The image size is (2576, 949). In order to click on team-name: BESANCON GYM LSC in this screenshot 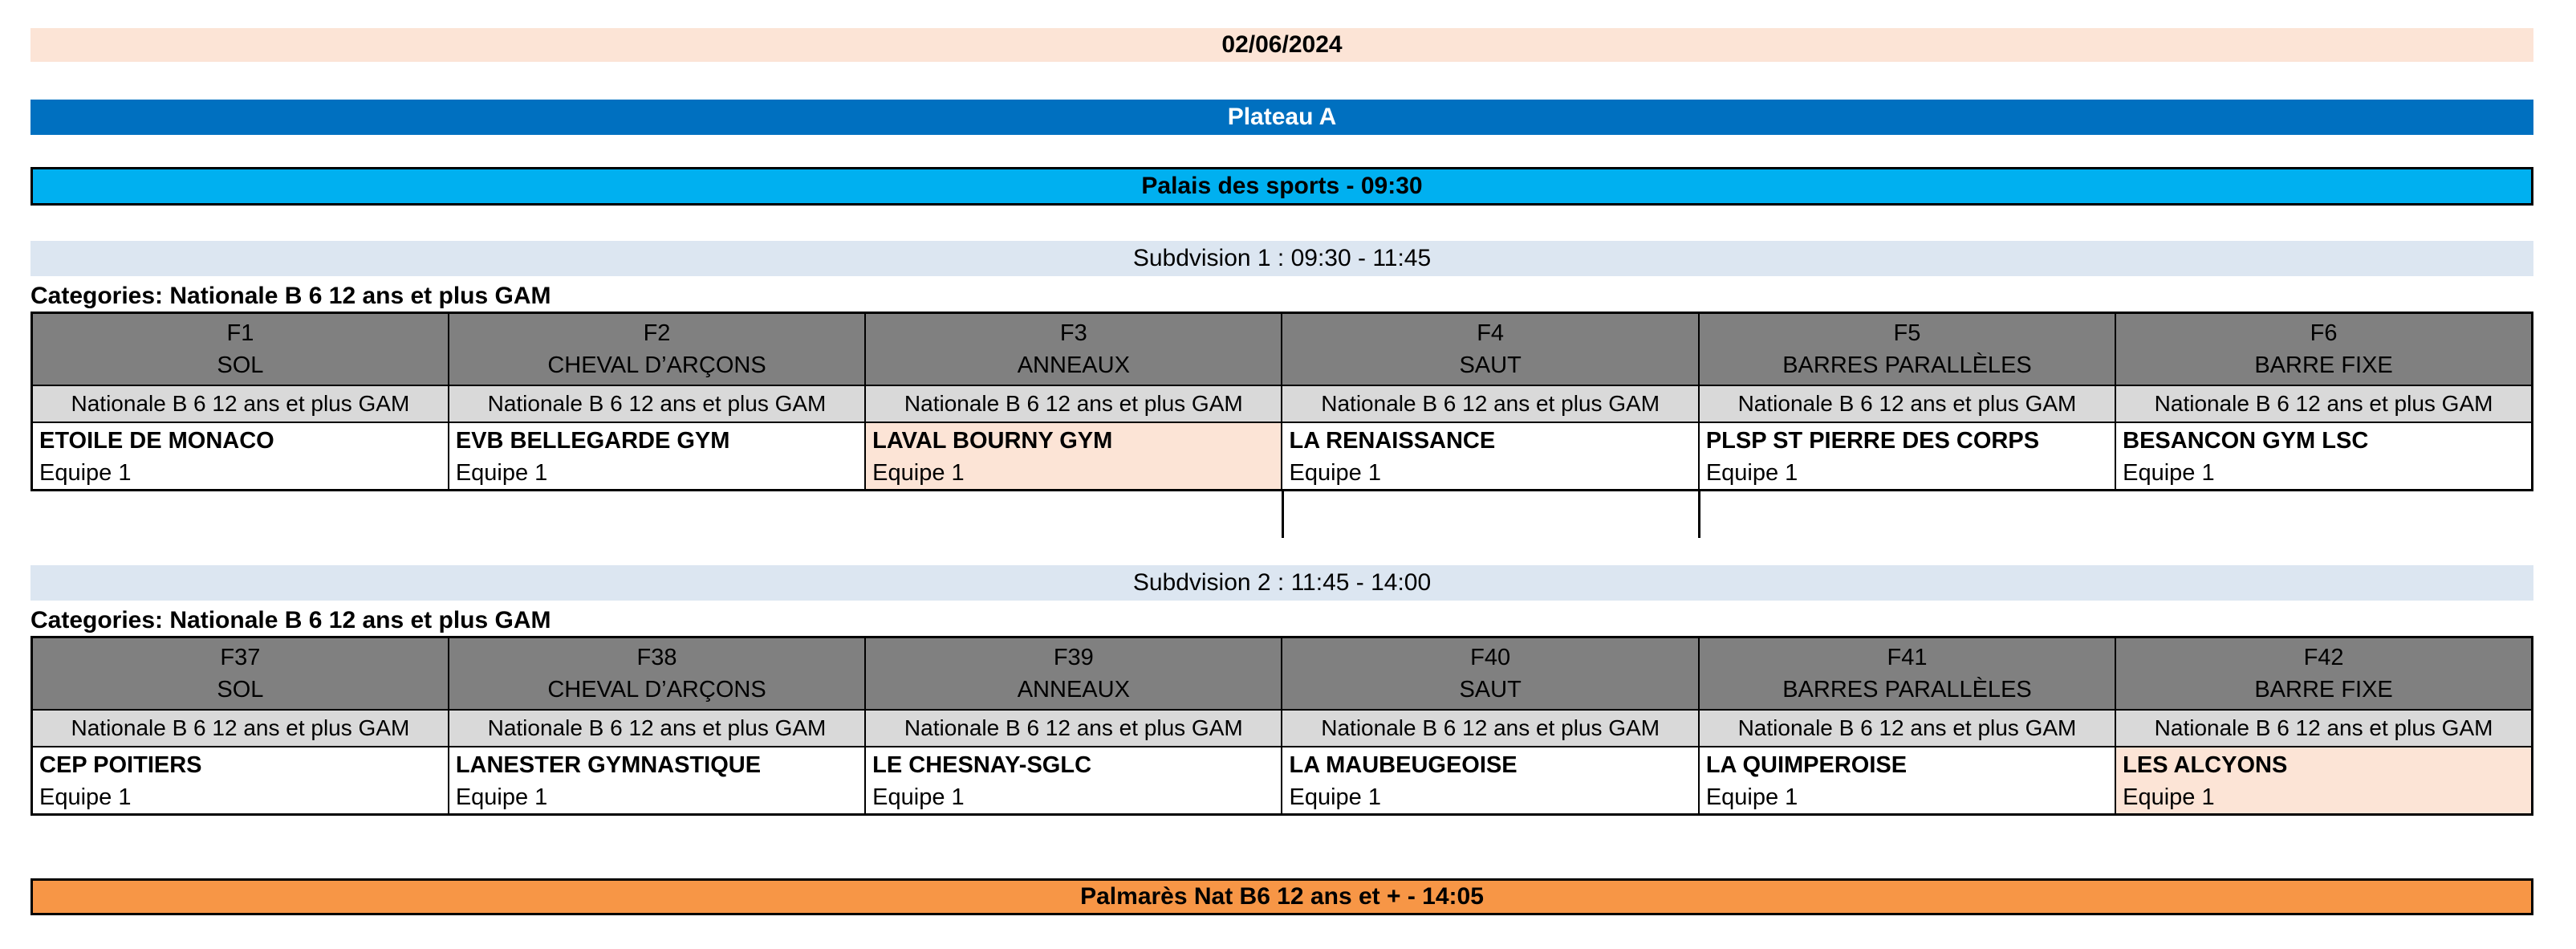, I will do `click(2246, 441)`.